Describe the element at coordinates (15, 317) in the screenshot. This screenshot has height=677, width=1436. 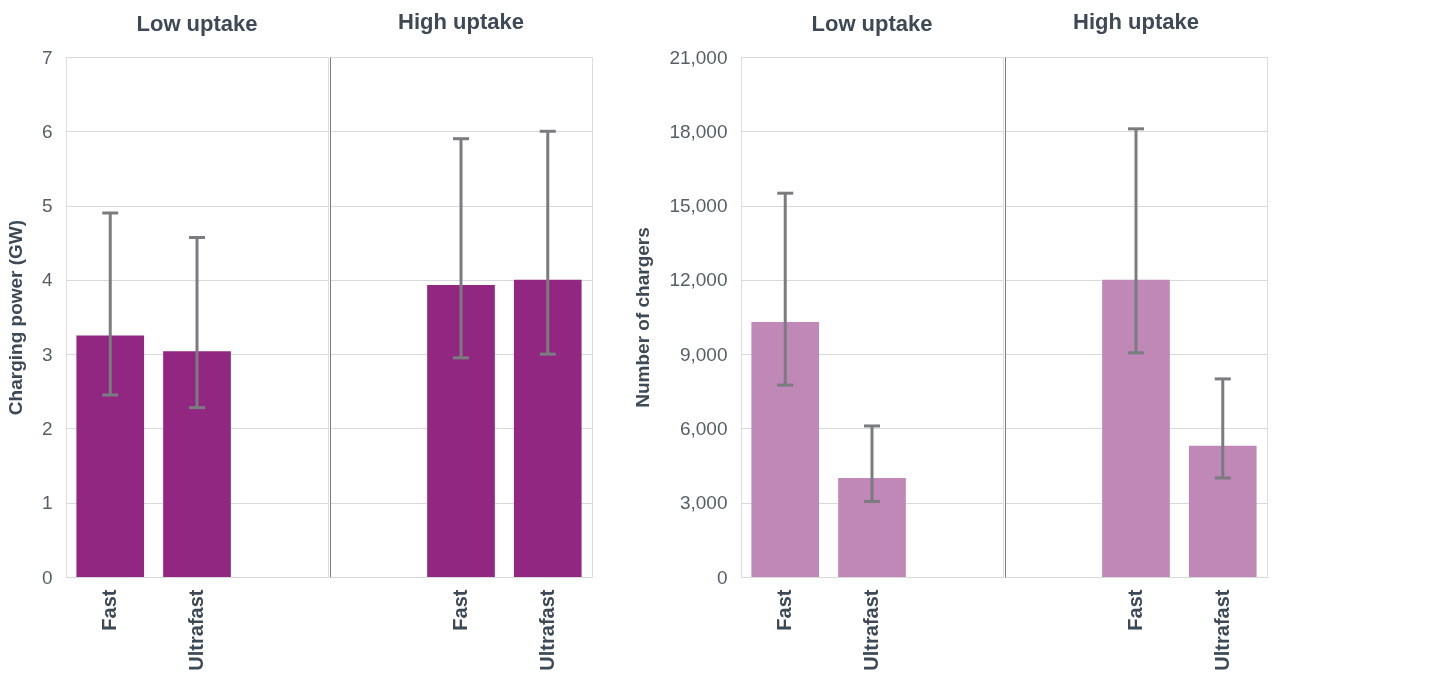
I see `y-axis-title: Charging power (GW)` at that location.